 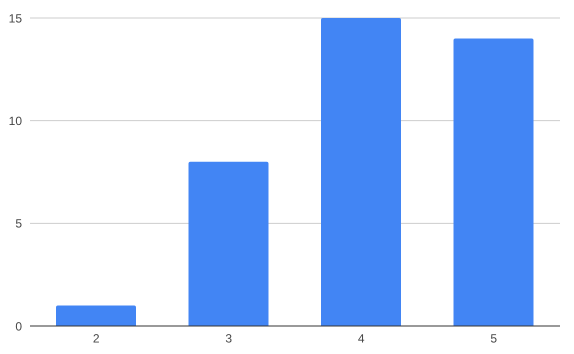 I want to click on y-tick-label: 5, so click(x=18, y=223).